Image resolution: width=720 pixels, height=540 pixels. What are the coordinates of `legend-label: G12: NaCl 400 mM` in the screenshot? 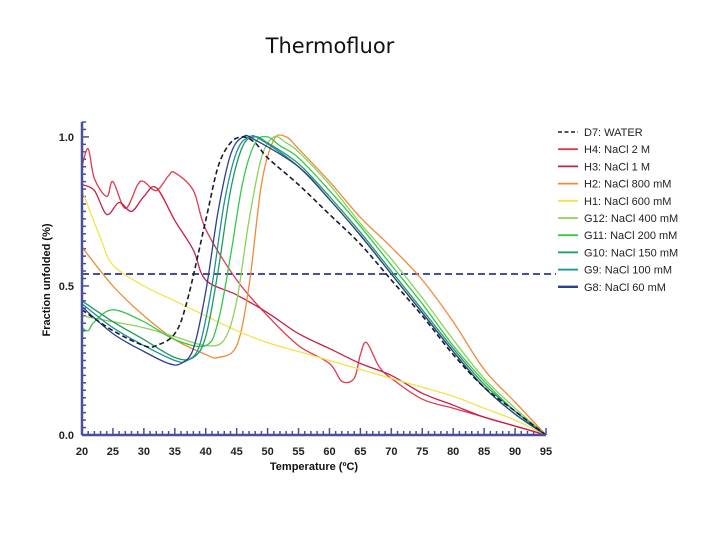 It's located at (631, 219).